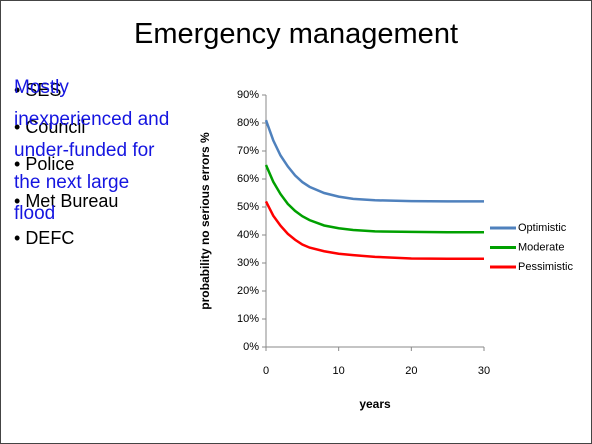 This screenshot has height=444, width=592. I want to click on bullet: Council, so click(66, 127).